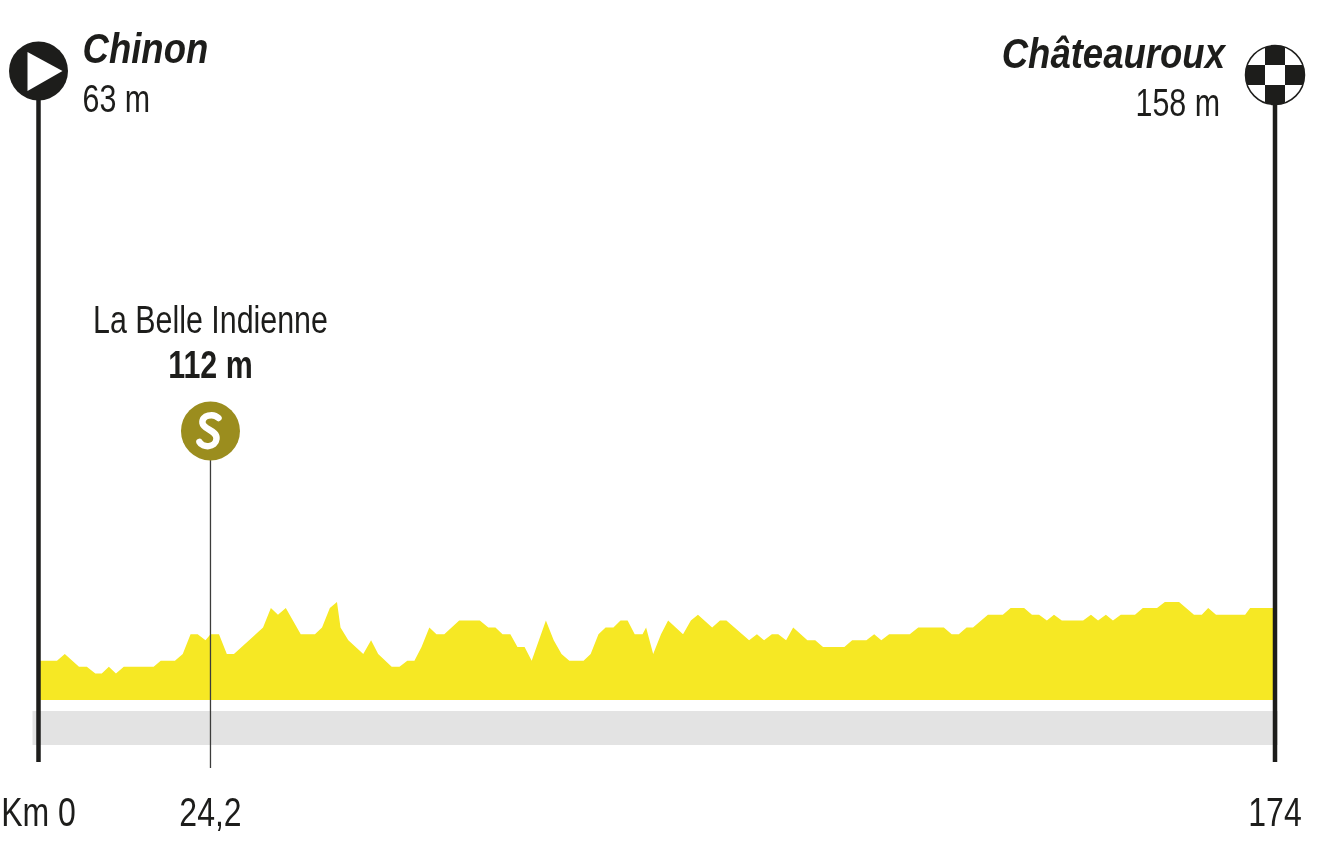 This screenshot has height=848, width=1320. Describe the element at coordinates (1114, 53) in the screenshot. I see `ref-line-label: Châteauroux` at that location.